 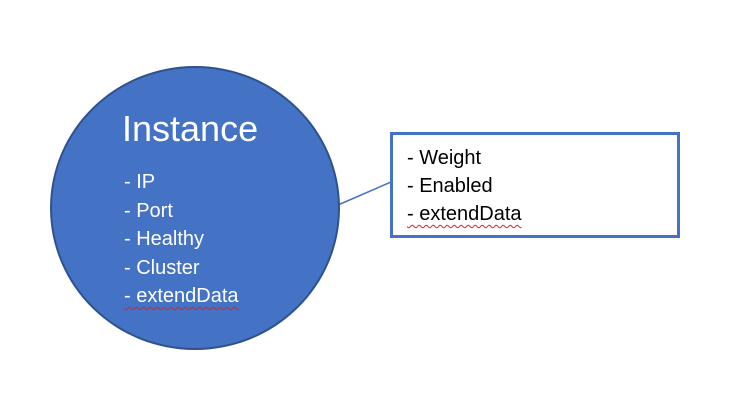 I want to click on instance-field-cluster: - Cluster, so click(x=162, y=267).